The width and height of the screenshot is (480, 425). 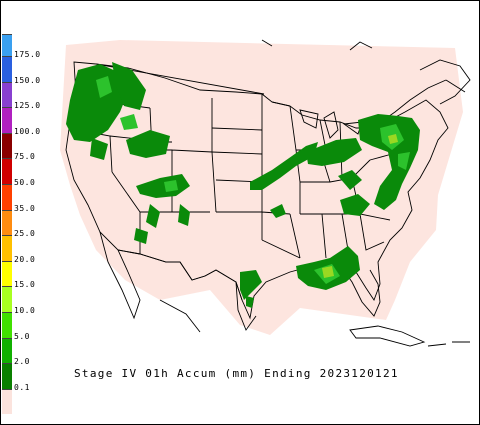 What do you see at coordinates (120, 275) in the screenshot?
I see `baja` at bounding box center [120, 275].